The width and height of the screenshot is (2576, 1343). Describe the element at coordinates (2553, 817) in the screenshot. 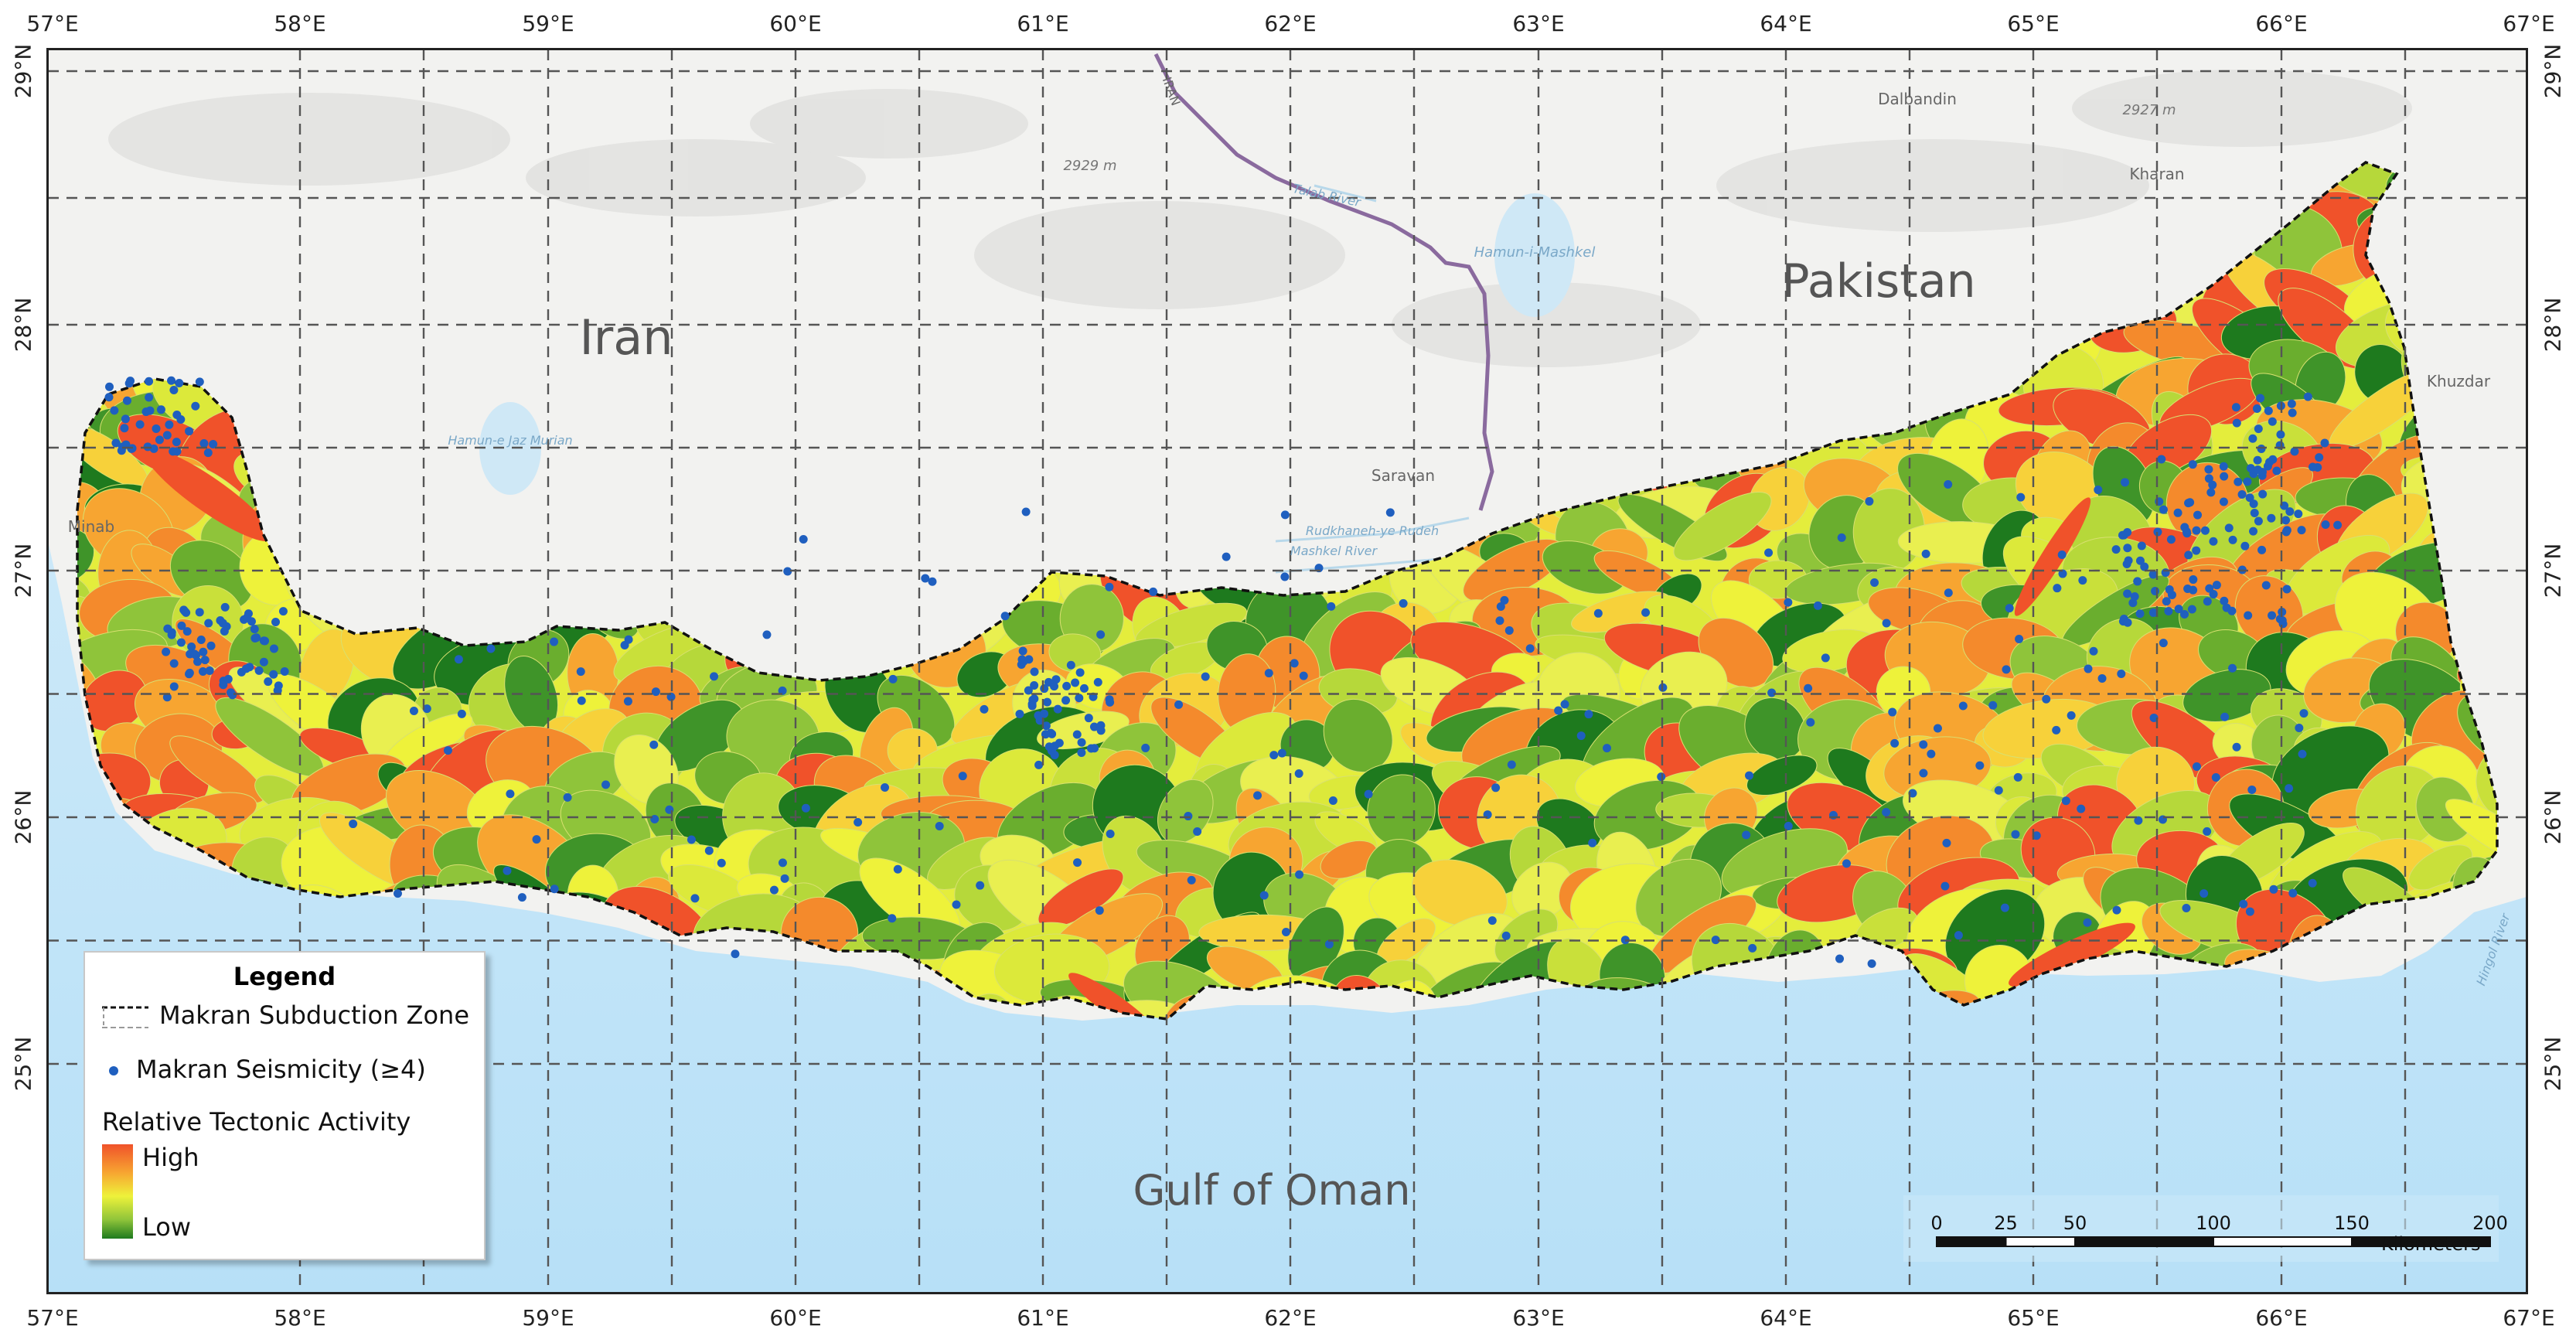

I see `coordinate-tick-label: 26°N` at that location.